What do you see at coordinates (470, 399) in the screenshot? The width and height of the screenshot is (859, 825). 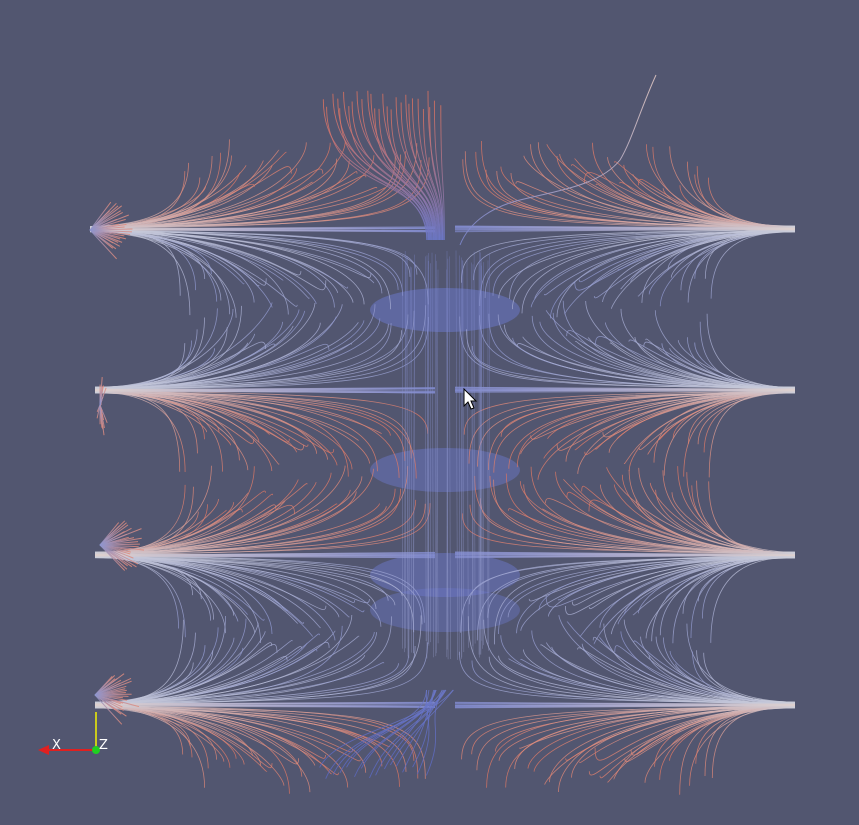 I see `mouse-pointer-icon` at bounding box center [470, 399].